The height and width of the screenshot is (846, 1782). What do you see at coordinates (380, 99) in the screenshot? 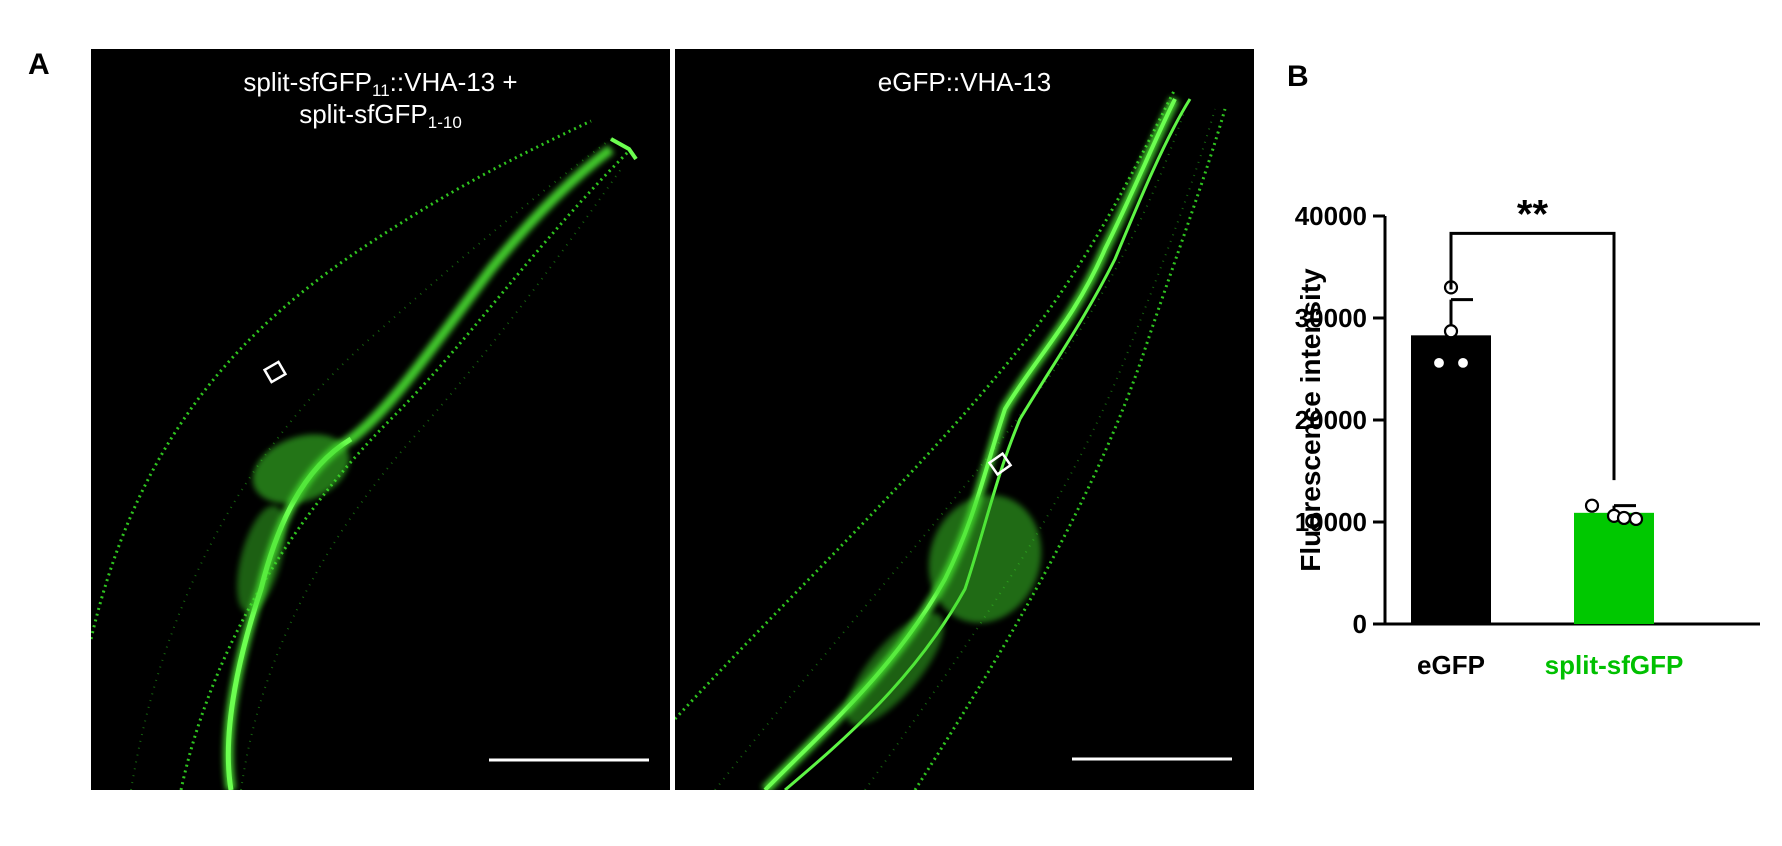
I see `micrograph-title-split: split-sfGFP11::VHA-13 + split-sfGFP1-10` at bounding box center [380, 99].